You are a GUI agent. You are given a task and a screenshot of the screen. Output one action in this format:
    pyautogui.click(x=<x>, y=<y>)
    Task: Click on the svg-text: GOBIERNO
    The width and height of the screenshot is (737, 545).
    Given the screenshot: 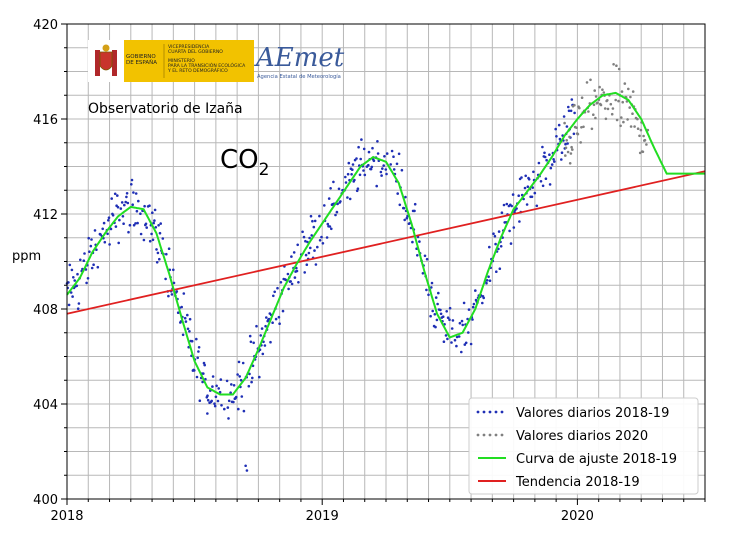 What is the action you would take?
    pyautogui.click(x=141, y=57)
    